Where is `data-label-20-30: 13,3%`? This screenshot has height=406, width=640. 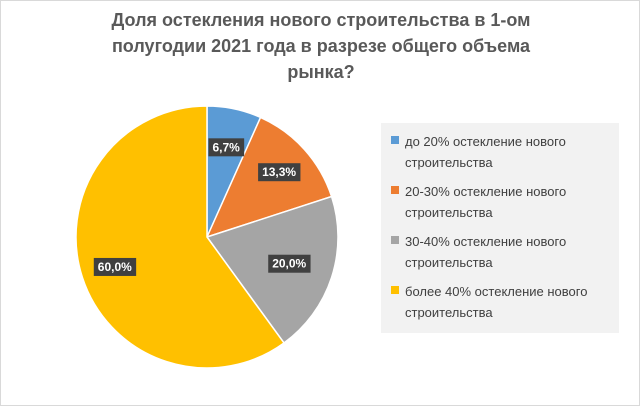
data-label-20-30: 13,3% is located at coordinates (279, 172).